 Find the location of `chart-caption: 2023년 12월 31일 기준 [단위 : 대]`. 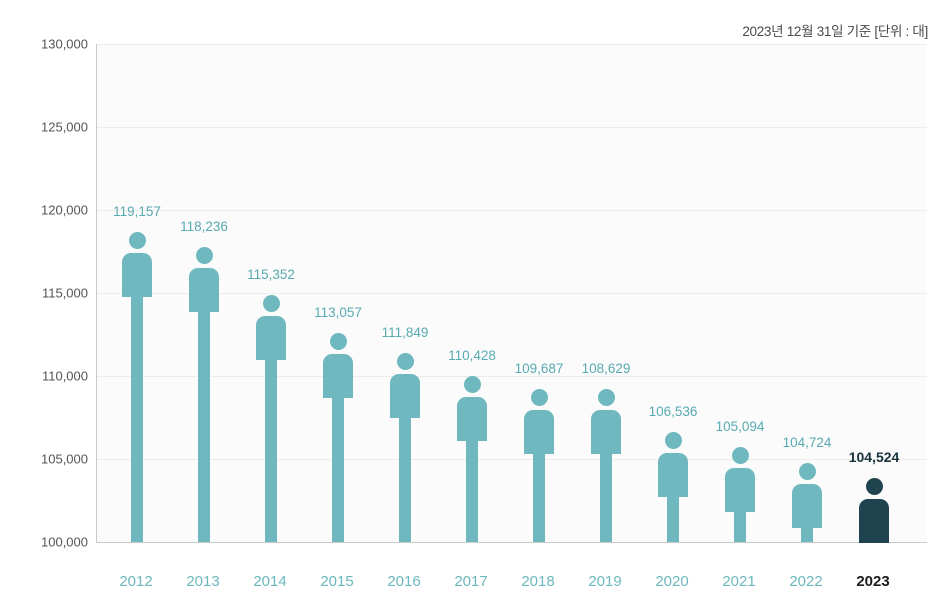

chart-caption: 2023년 12월 31일 기준 [단위 : 대] is located at coordinates (835, 31).